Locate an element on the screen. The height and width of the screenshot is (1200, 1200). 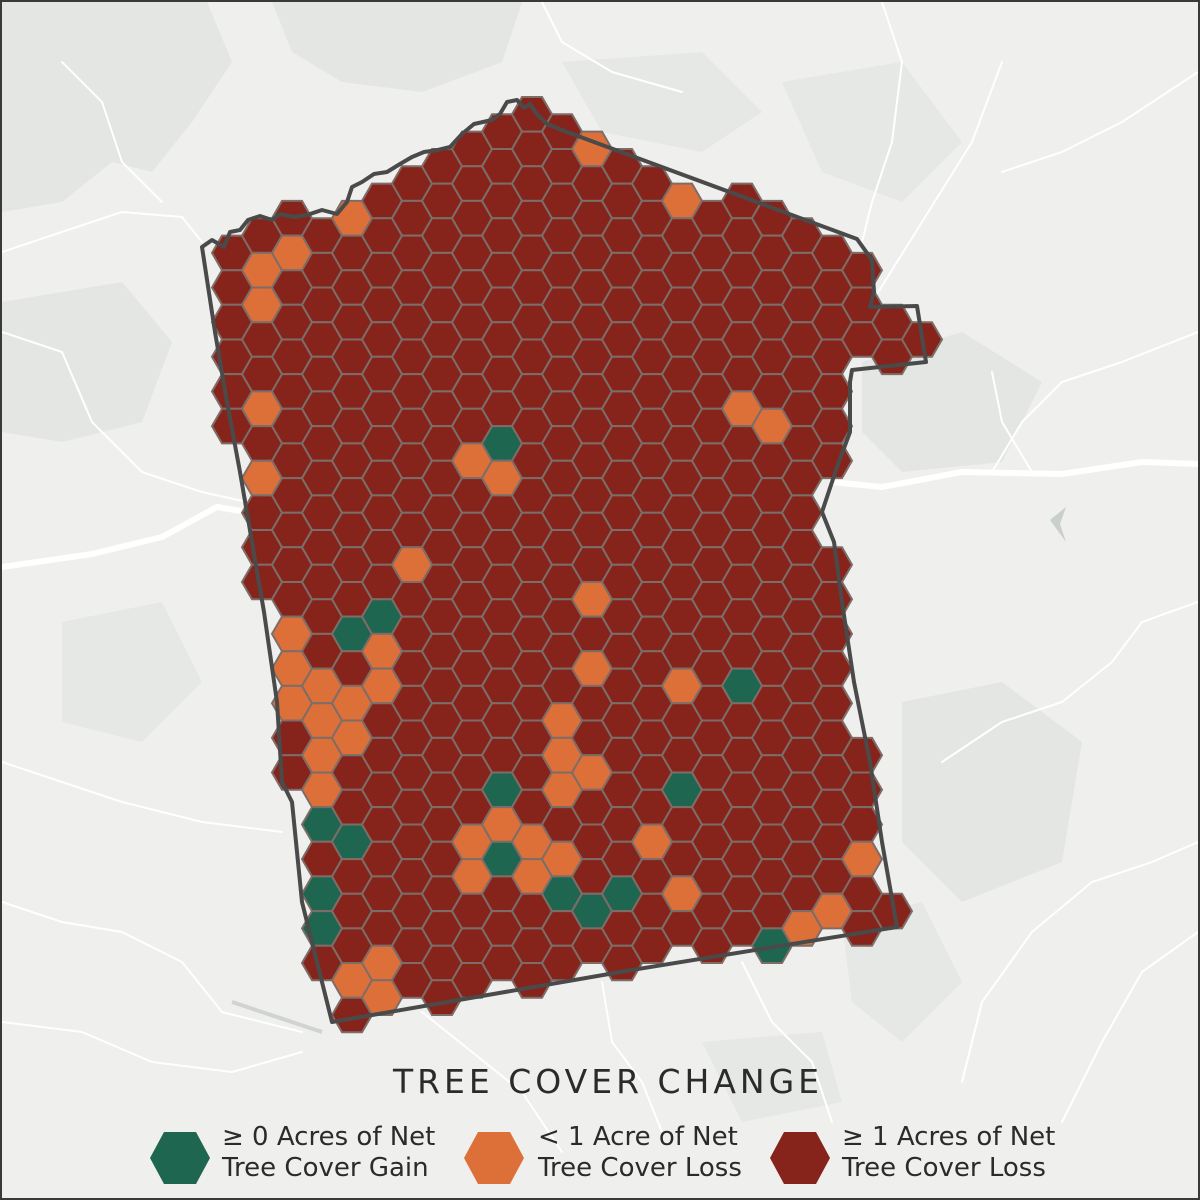
legend-label-large-loss-line1: ≥ 1 Acres of Net is located at coordinates (949, 1137).